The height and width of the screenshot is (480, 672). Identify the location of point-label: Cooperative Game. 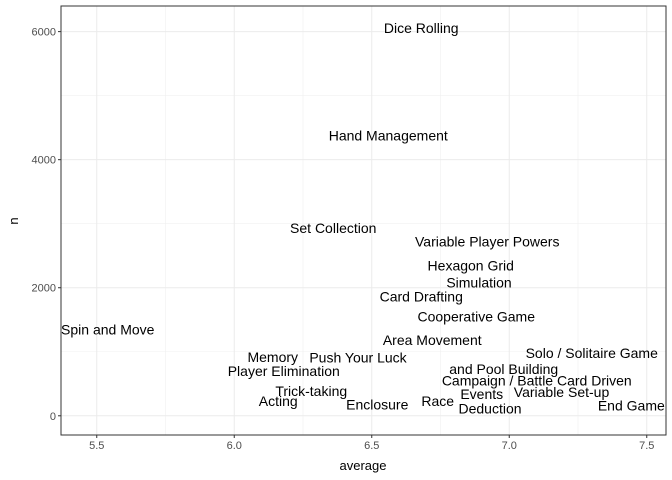
(476, 317).